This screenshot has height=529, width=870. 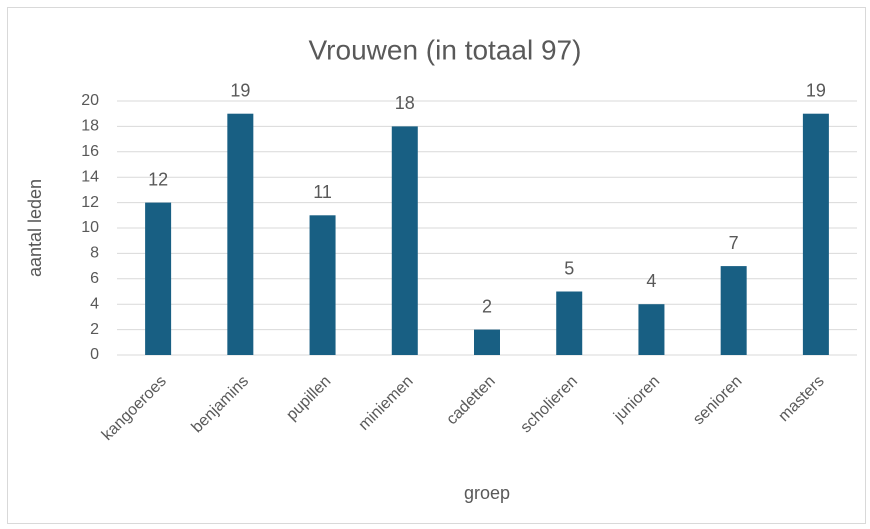 I want to click on y-tick-label: 4, so click(x=94, y=303).